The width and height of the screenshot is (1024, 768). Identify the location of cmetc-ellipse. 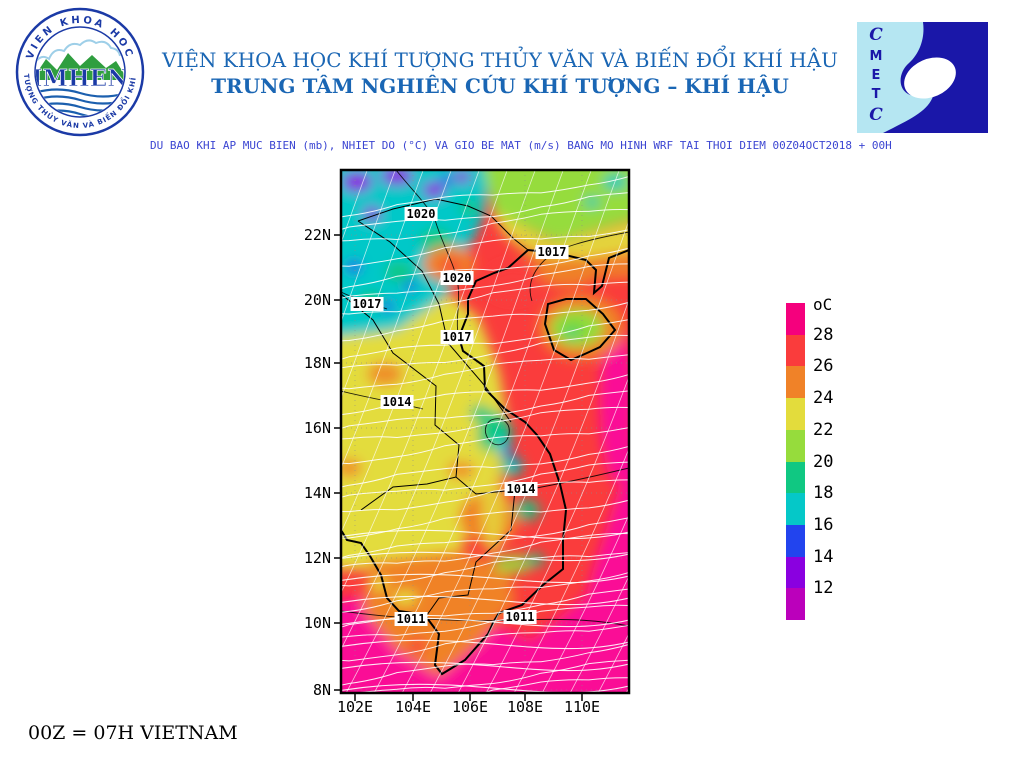
(930, 78).